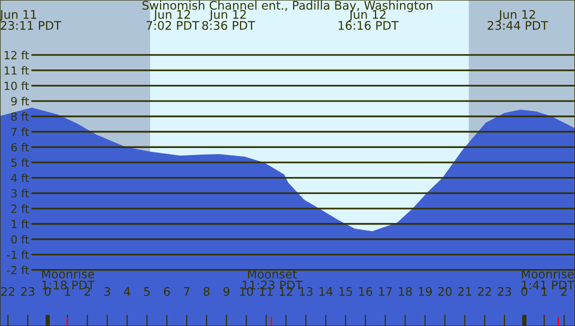 The height and width of the screenshot is (326, 575). What do you see at coordinates (20, 208) in the screenshot?
I see `y-tick-label: 2 ft` at bounding box center [20, 208].